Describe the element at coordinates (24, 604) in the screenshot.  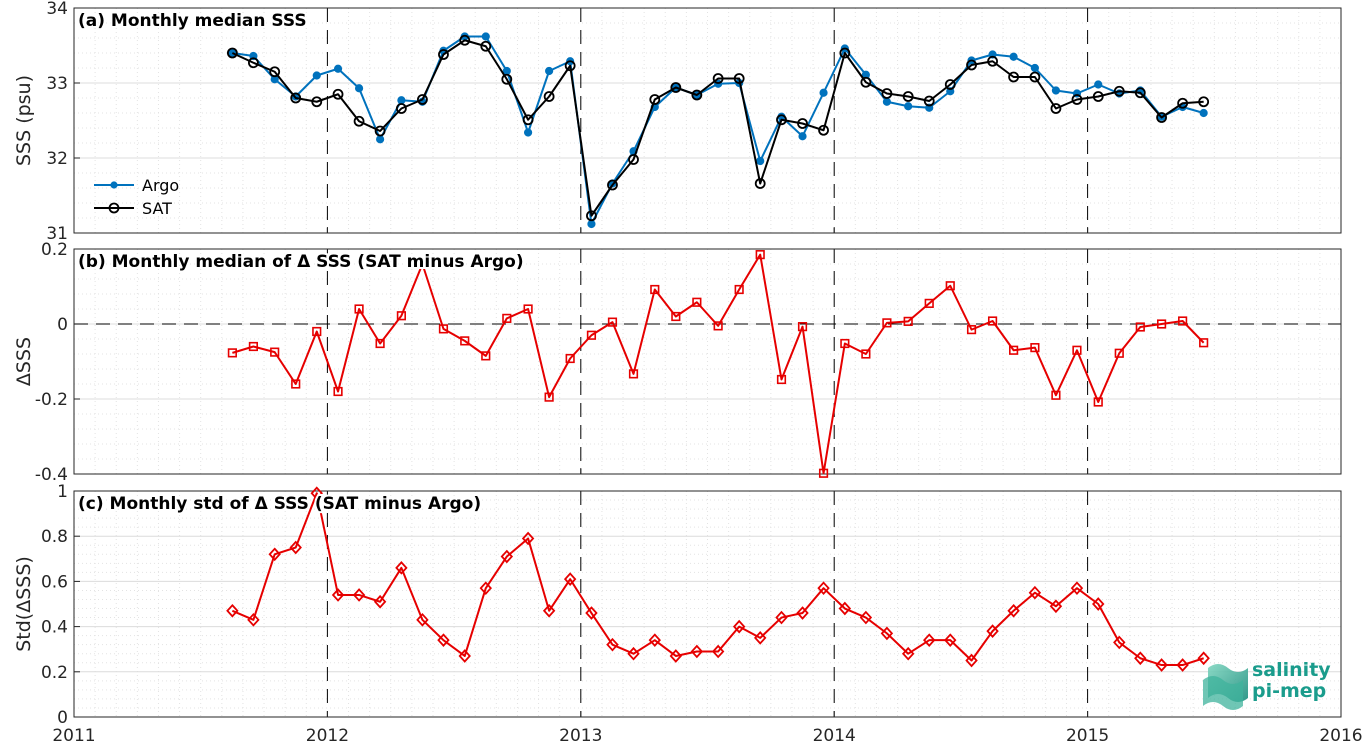
I see `y-axis-label: Std(ΔSSS)` at that location.